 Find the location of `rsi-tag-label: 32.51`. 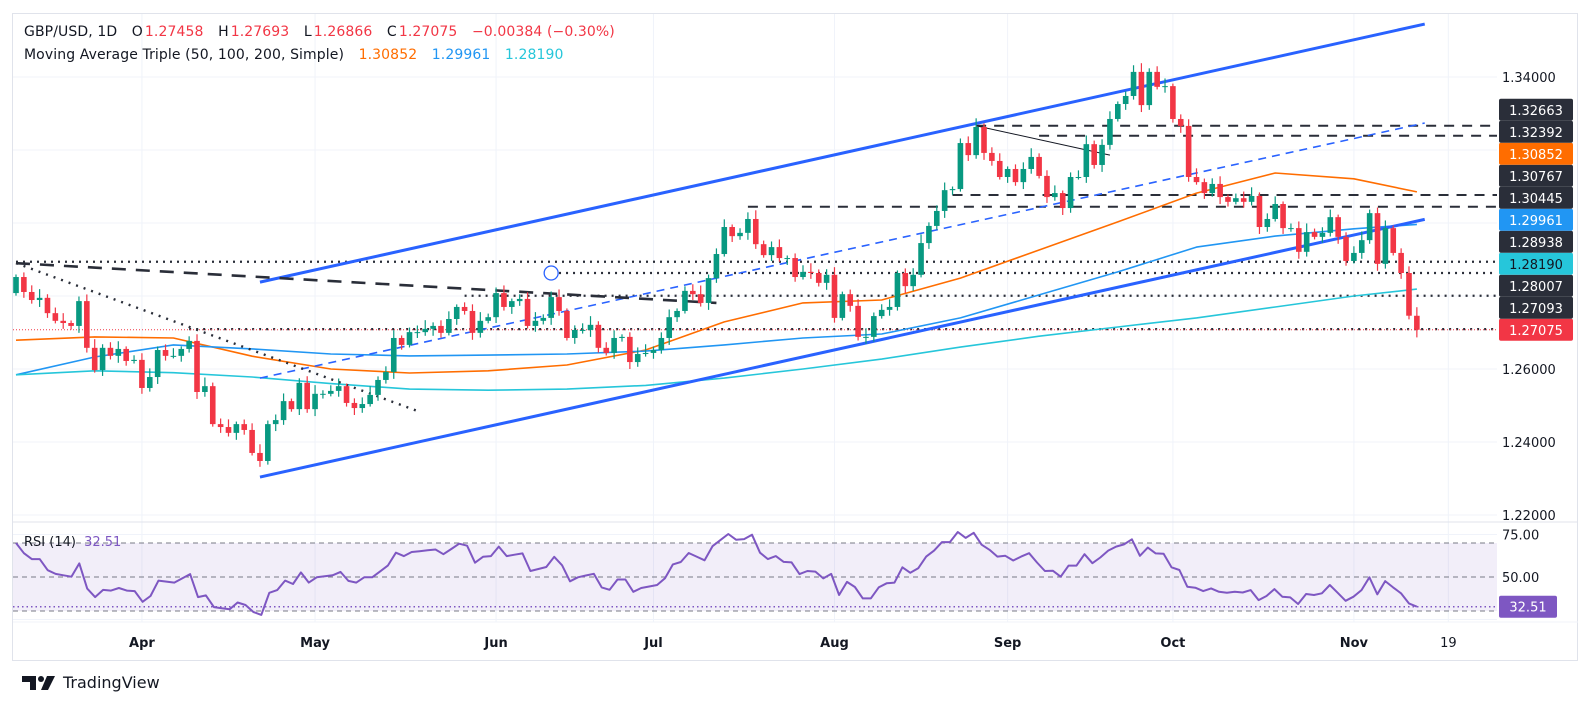

rsi-tag-label: 32.51 is located at coordinates (1527, 608).